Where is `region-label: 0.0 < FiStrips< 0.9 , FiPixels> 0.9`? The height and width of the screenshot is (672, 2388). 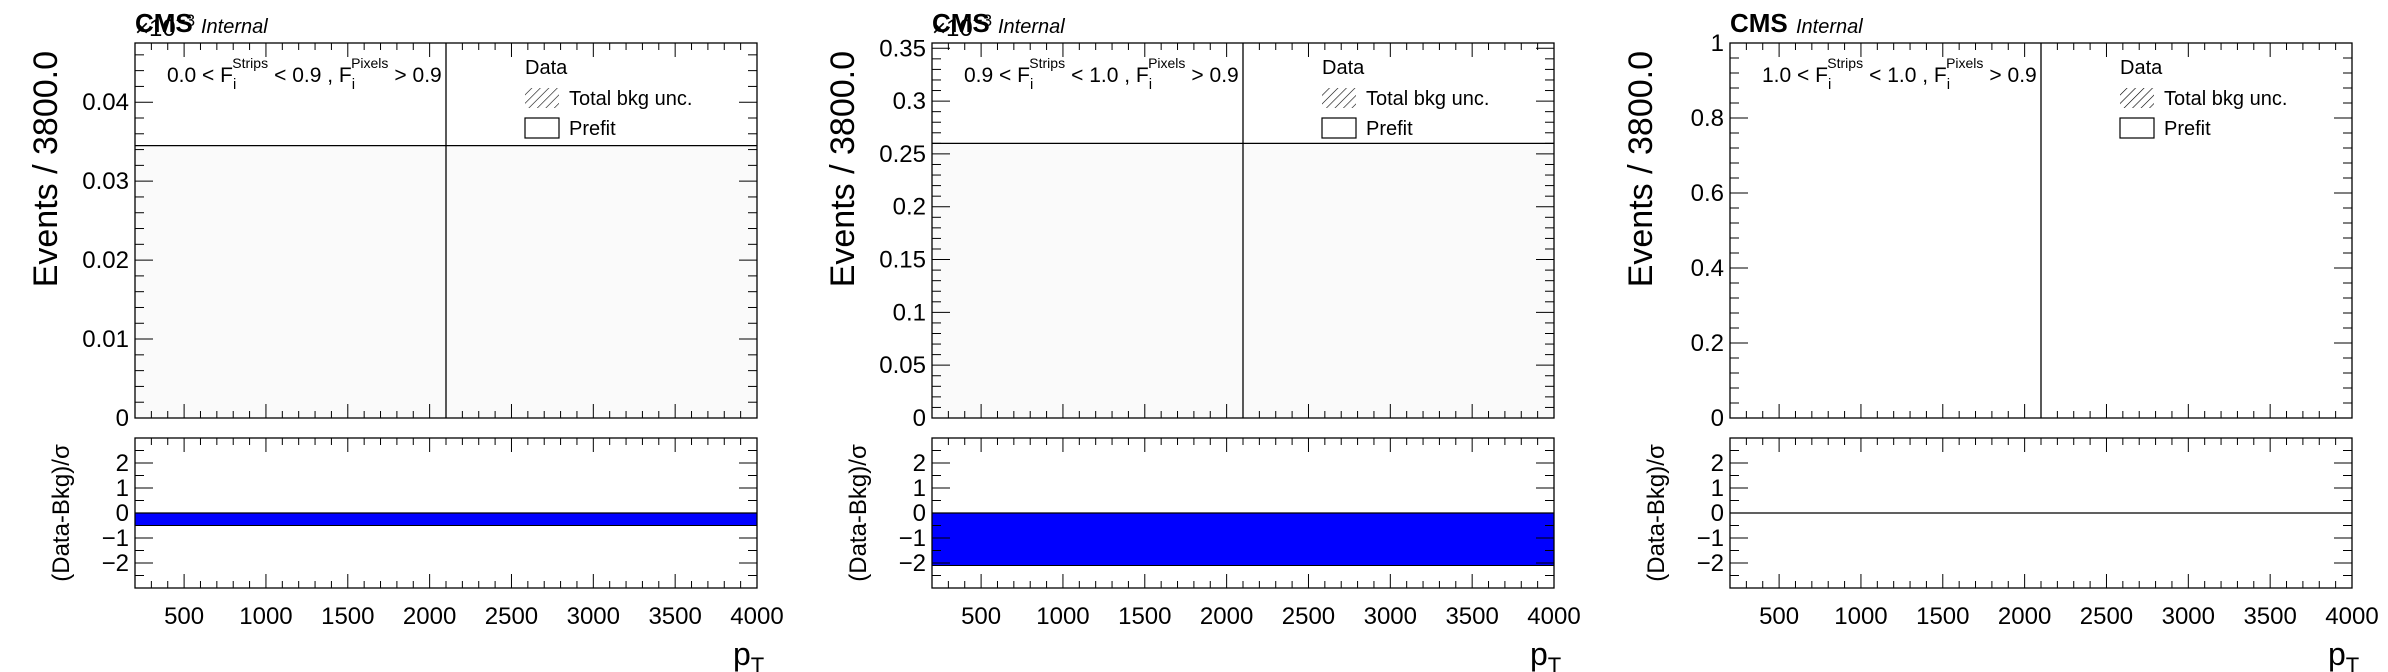
region-label: 0.0 < FiStrips< 0.9 , FiPixels> 0.9 is located at coordinates (304, 74).